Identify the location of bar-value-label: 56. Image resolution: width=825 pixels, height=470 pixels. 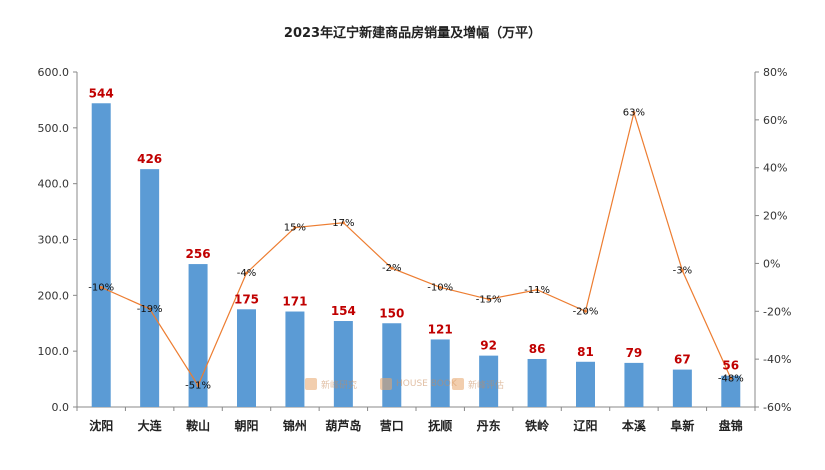
(730, 366).